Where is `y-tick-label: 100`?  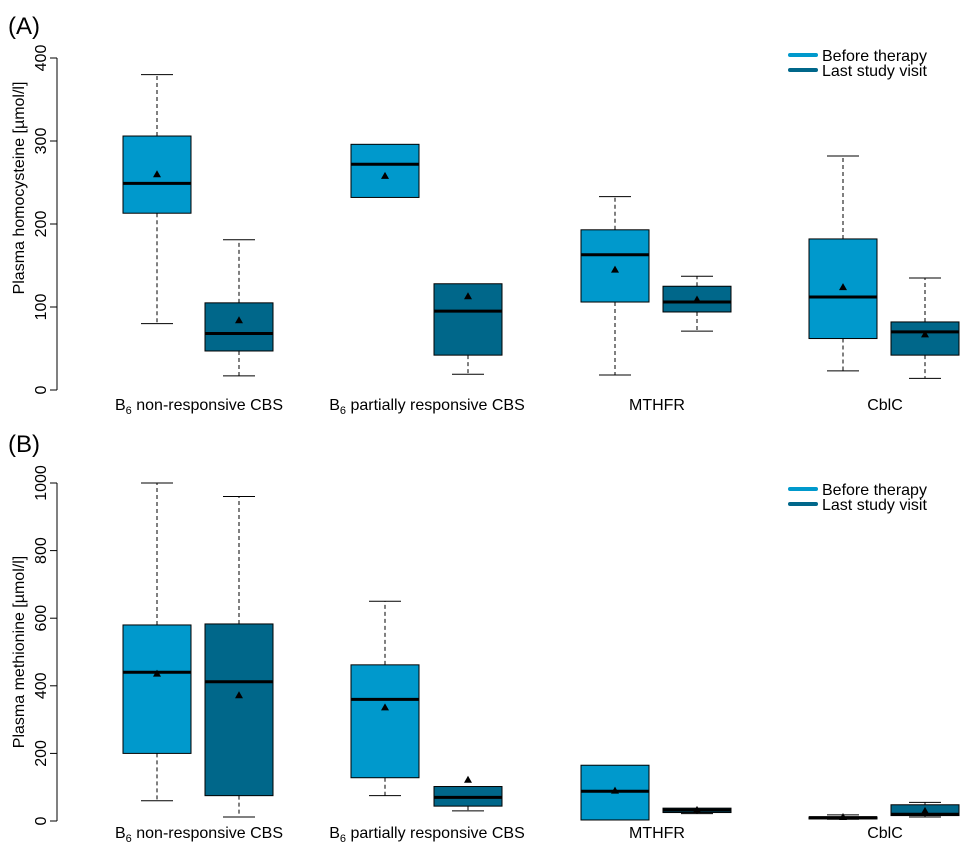 y-tick-label: 100 is located at coordinates (41, 307).